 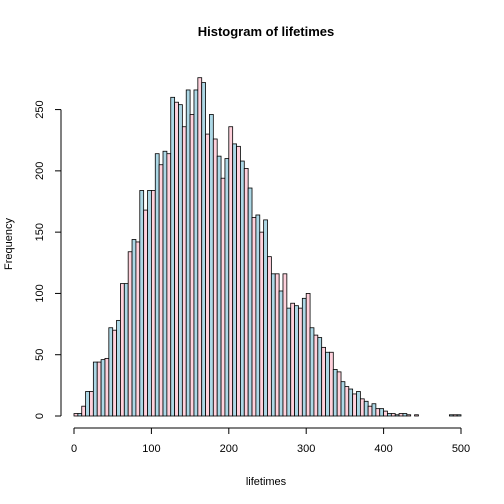 What do you see at coordinates (40, 232) in the screenshot?
I see `y-tick-label: 150` at bounding box center [40, 232].